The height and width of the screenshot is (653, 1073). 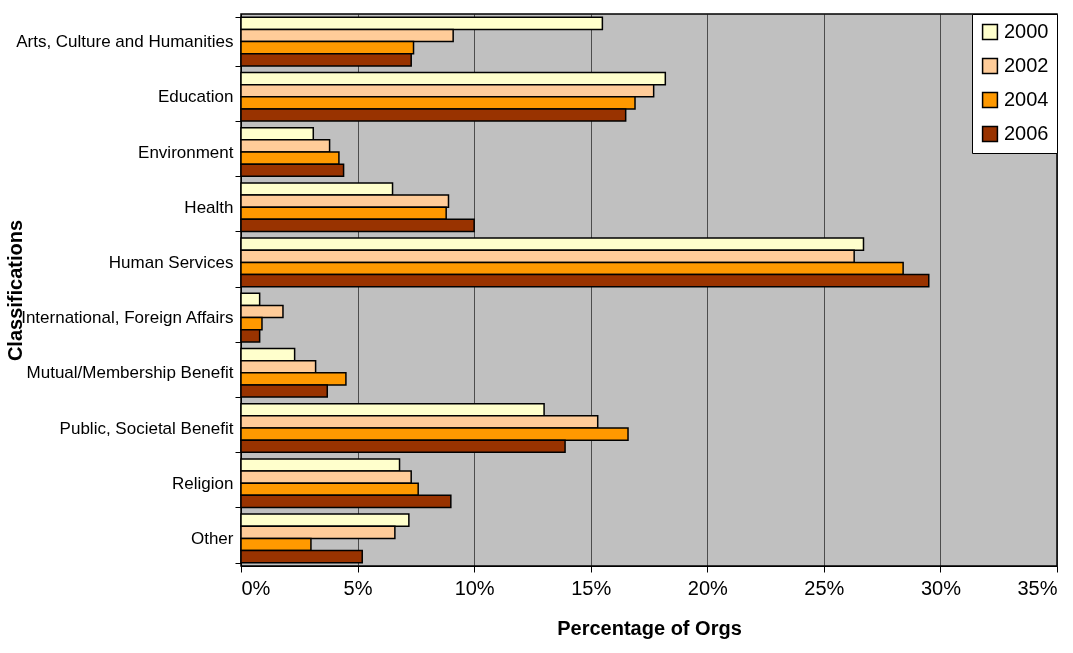 What do you see at coordinates (209, 207) in the screenshot?
I see `y-tick-label: Health` at bounding box center [209, 207].